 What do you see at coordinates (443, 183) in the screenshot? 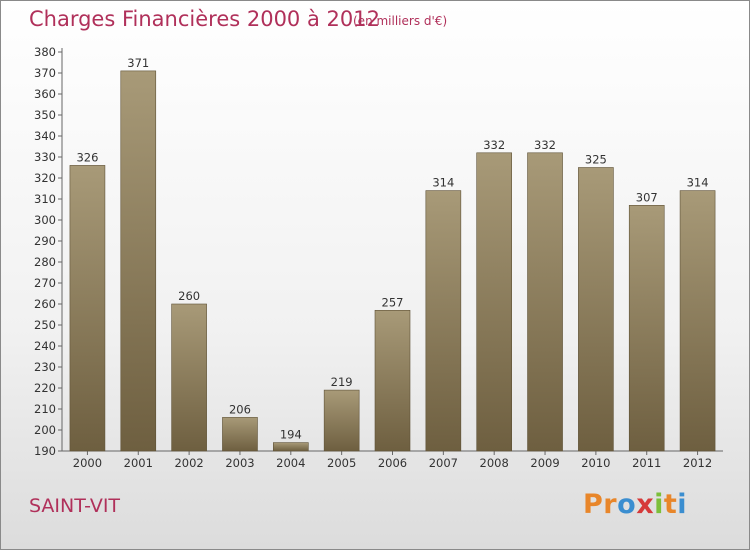
I see `data-label-2007: 314` at bounding box center [443, 183].